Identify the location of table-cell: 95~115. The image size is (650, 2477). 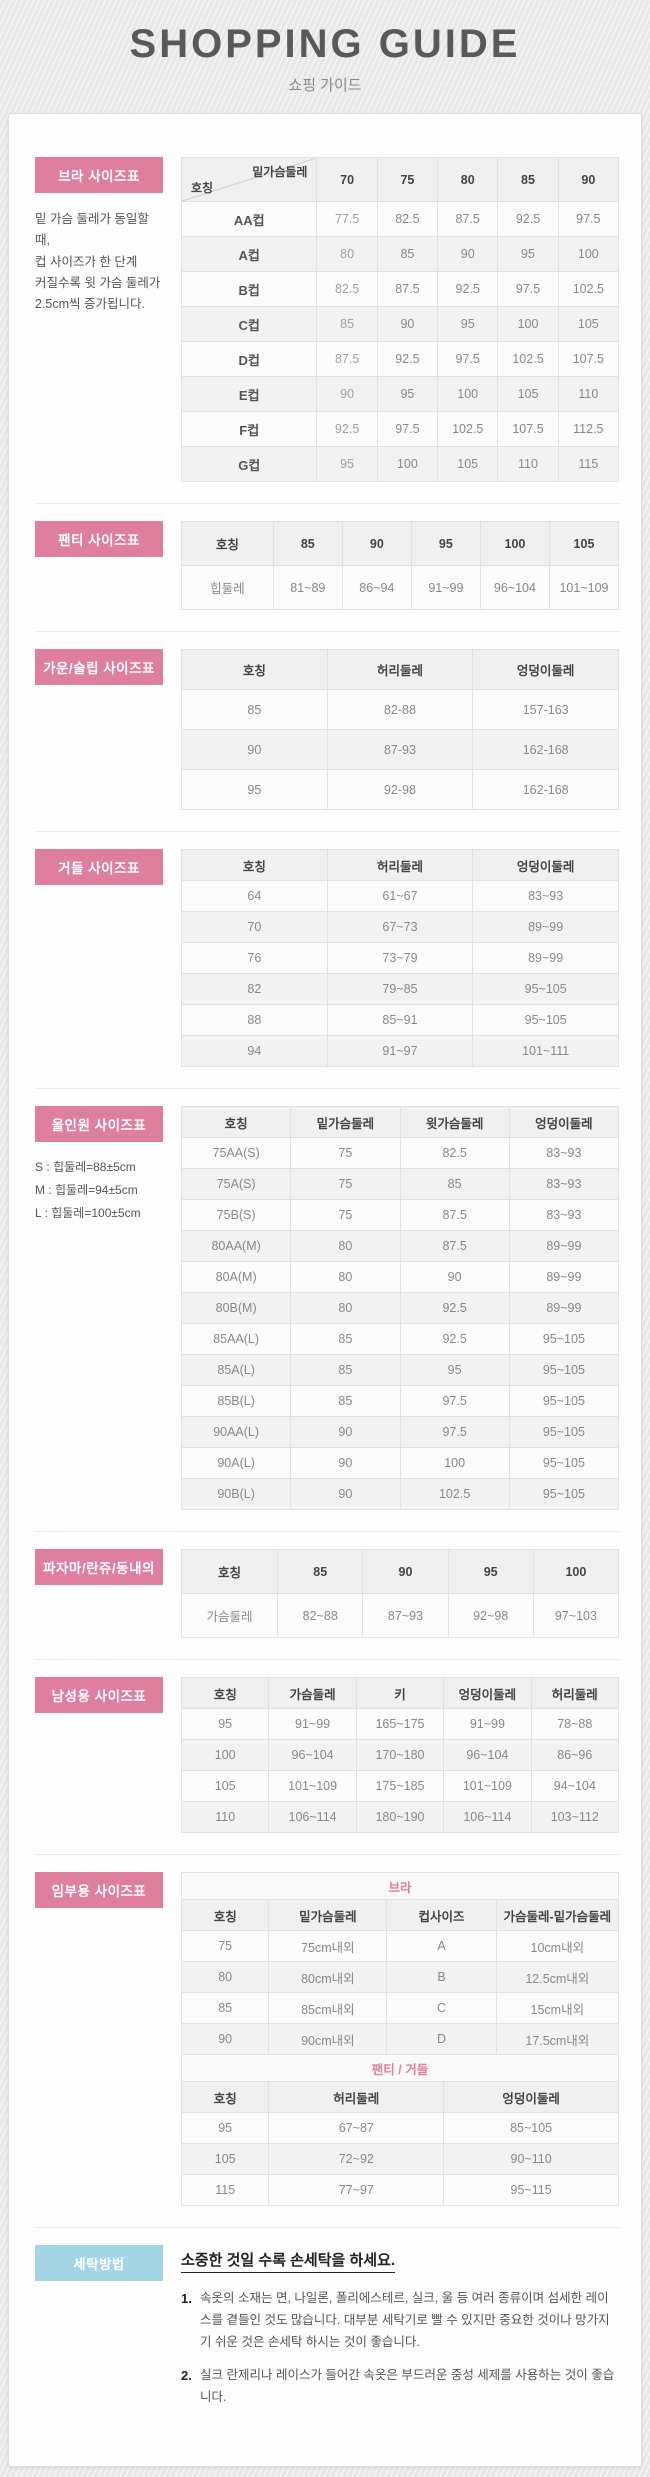
(531, 2190).